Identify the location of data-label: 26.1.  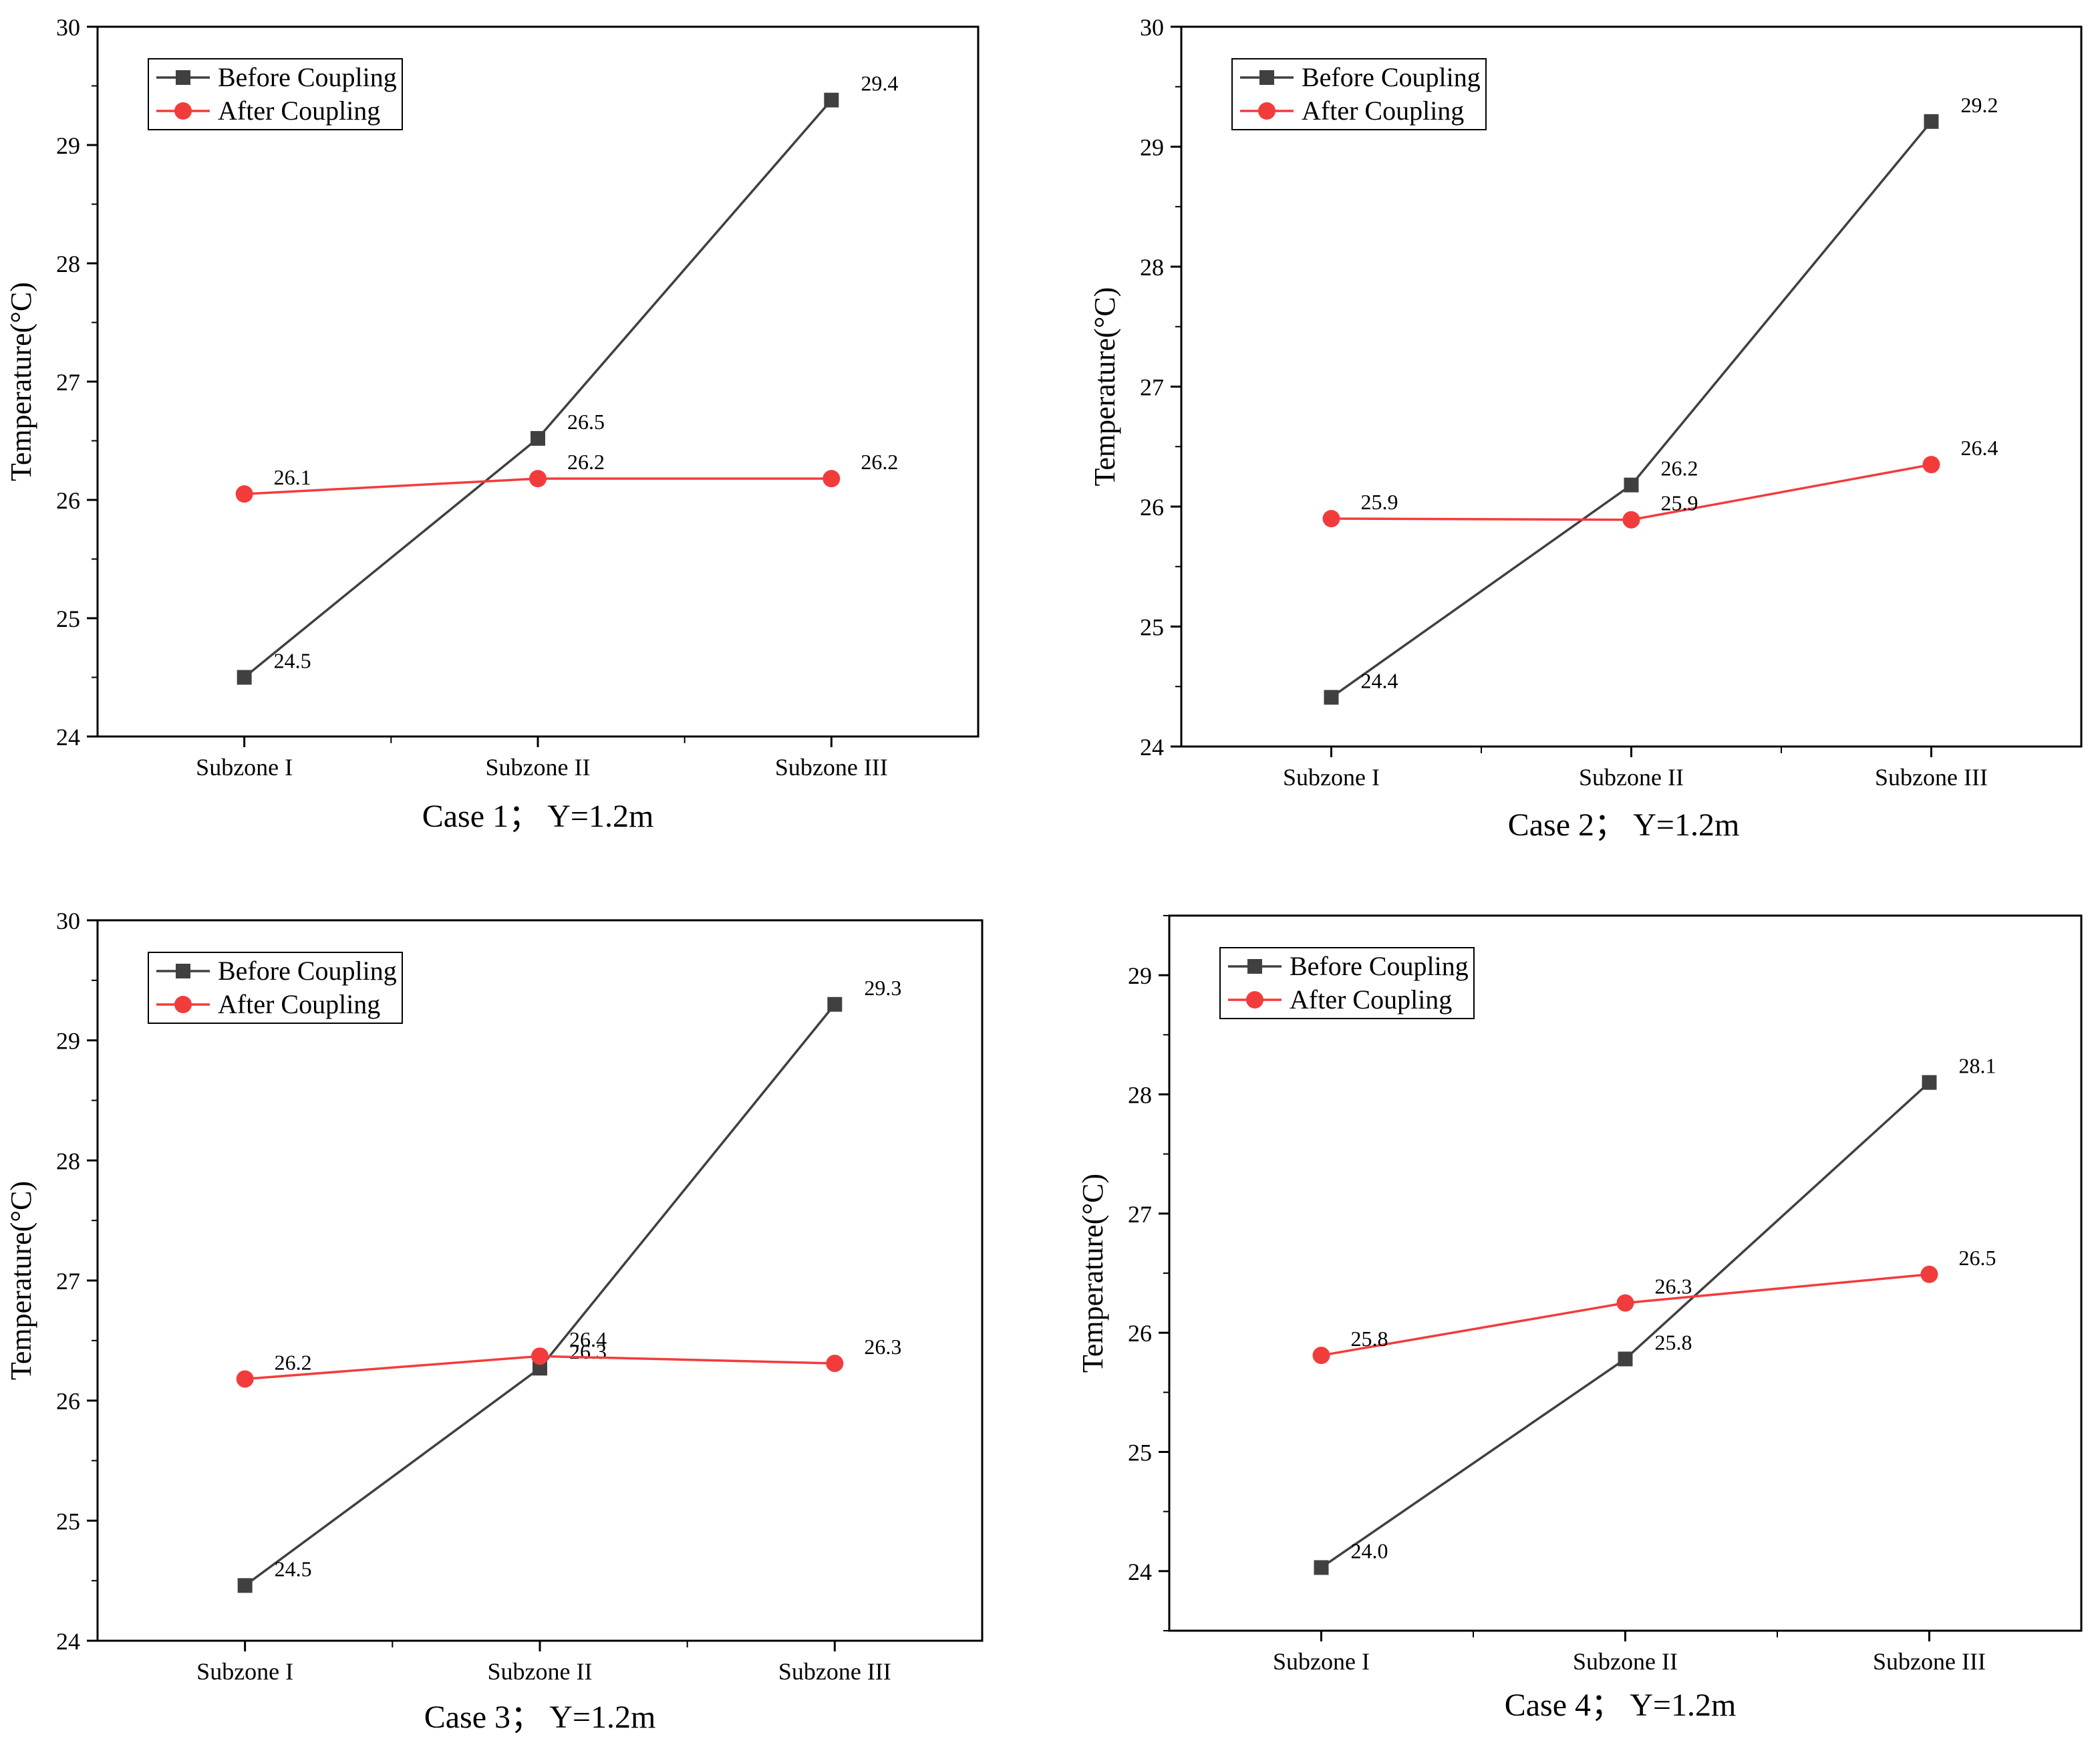
(292, 477).